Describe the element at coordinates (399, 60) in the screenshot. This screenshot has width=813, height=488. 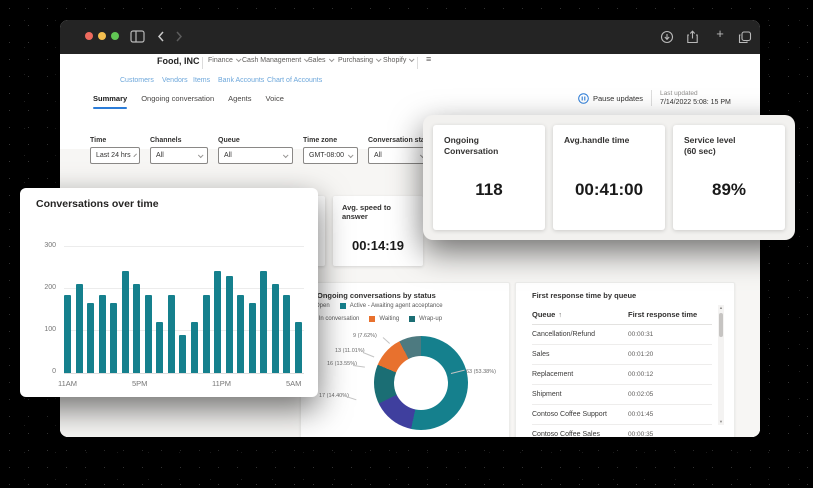
I see `menu-shopify: Shopify` at that location.